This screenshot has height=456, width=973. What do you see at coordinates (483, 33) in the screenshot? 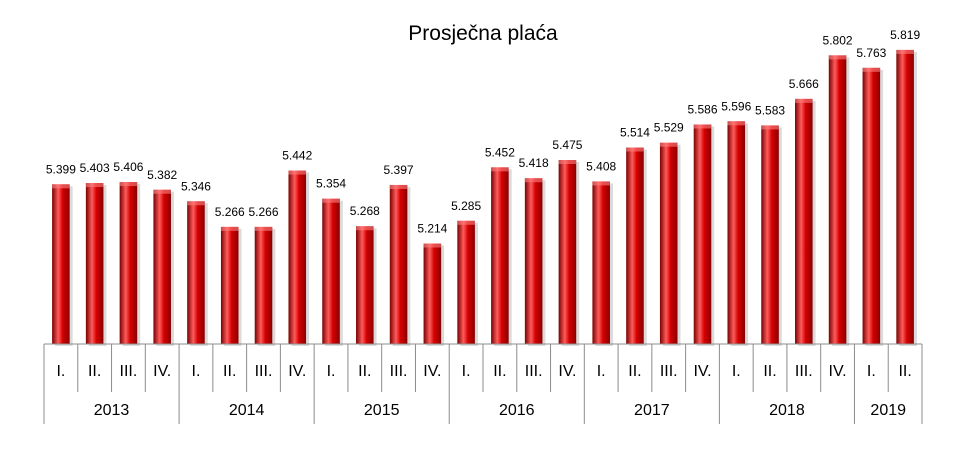
I see `chart-title: Prosječna plaća` at bounding box center [483, 33].